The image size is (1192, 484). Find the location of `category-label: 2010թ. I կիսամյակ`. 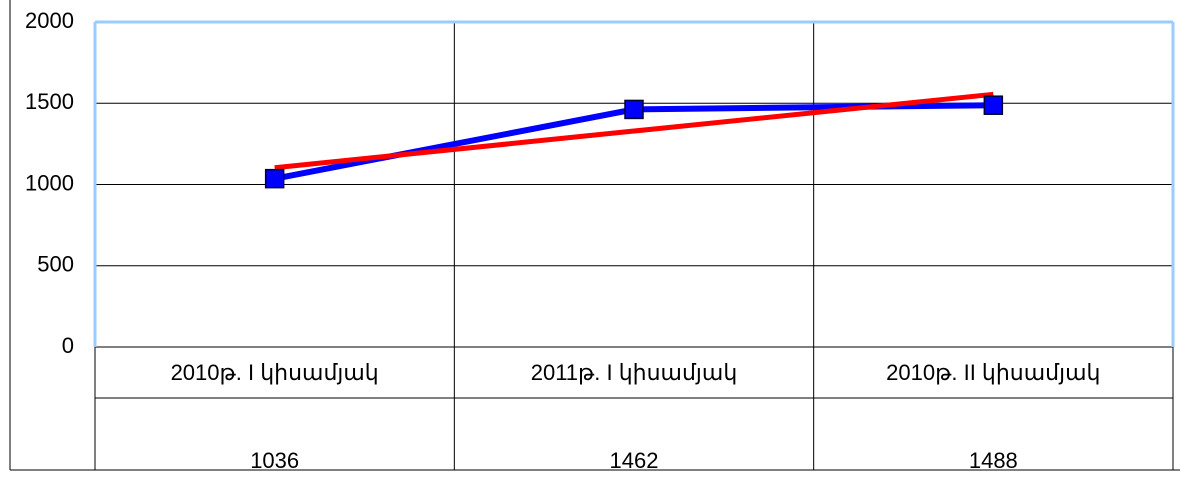

category-label: 2010թ. I կիսամյակ is located at coordinates (275, 372).